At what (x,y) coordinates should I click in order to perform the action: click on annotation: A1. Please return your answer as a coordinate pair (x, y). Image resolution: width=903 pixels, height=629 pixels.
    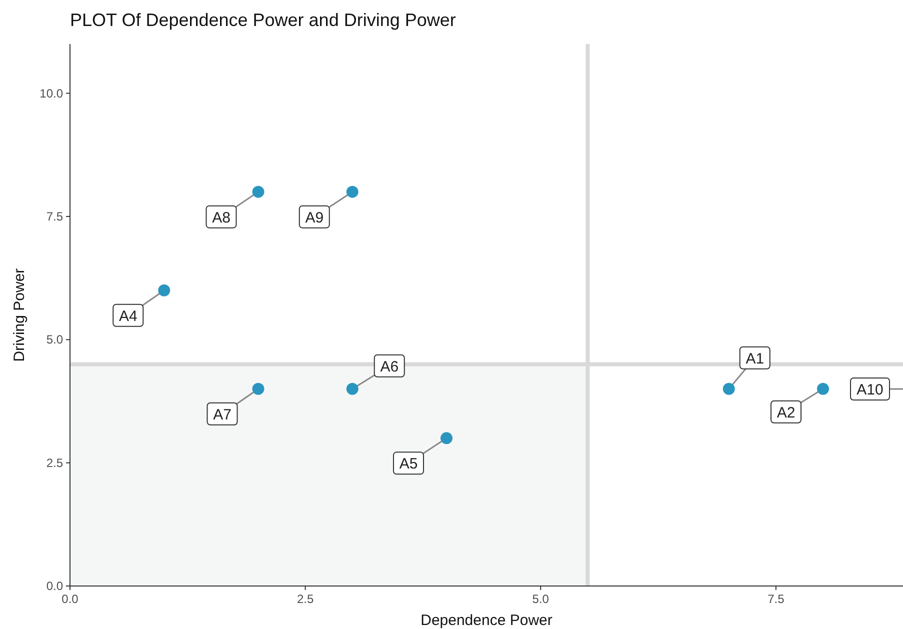
    Looking at the image, I should click on (755, 359).